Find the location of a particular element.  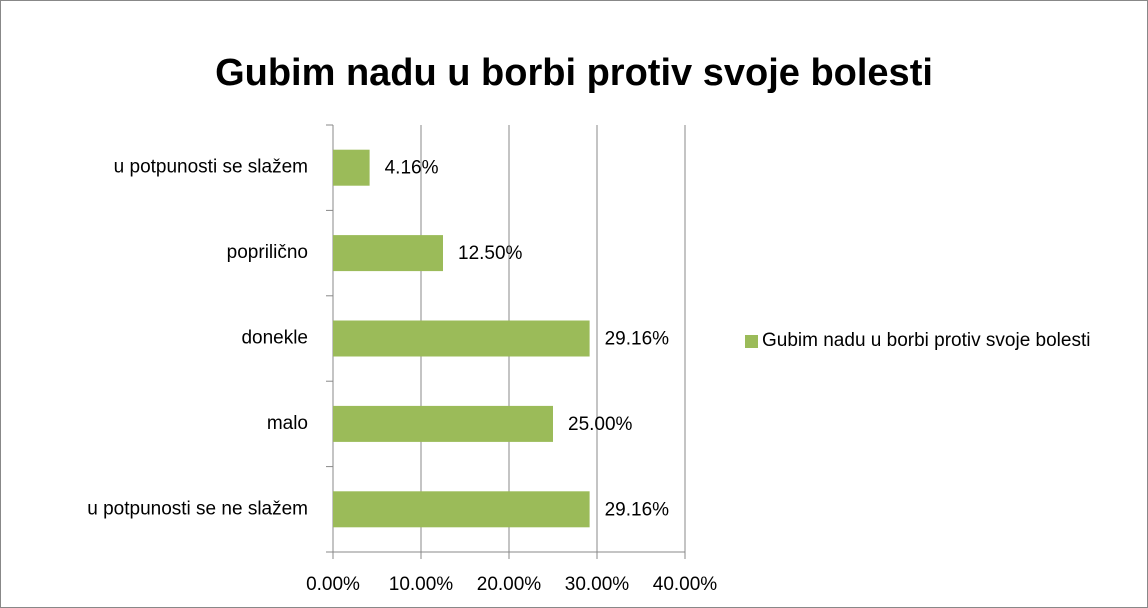

legend-swatch is located at coordinates (751, 341).